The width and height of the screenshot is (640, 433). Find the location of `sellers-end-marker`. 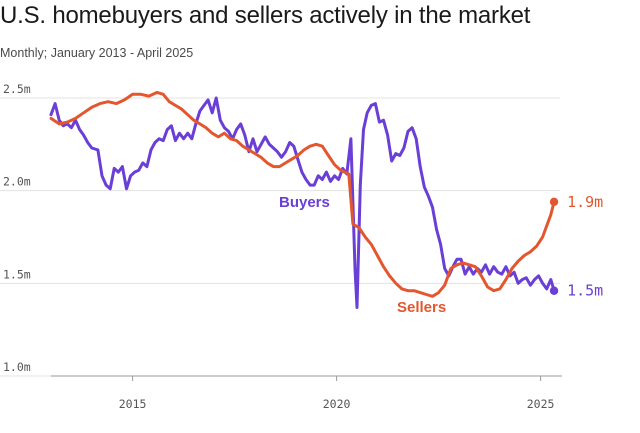

sellers-end-marker is located at coordinates (554, 201).